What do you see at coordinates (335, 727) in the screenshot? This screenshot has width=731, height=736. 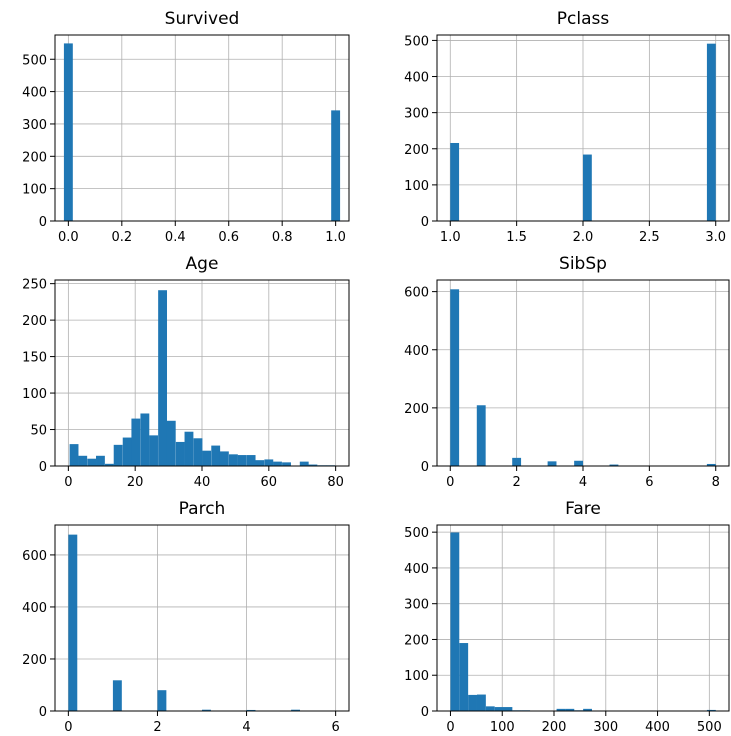 I see `parch-xtick-label: 6` at bounding box center [335, 727].